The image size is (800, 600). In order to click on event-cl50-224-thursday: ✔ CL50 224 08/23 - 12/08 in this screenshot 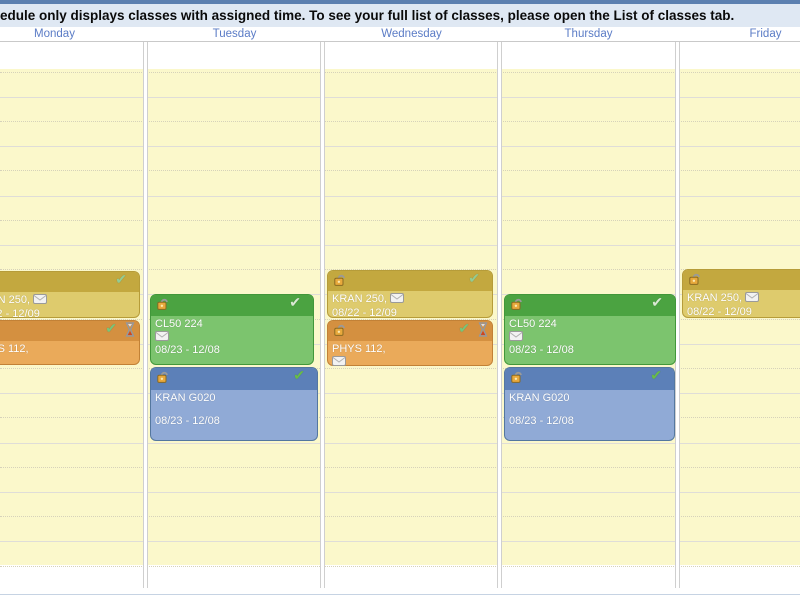, I will do `click(590, 329)`.